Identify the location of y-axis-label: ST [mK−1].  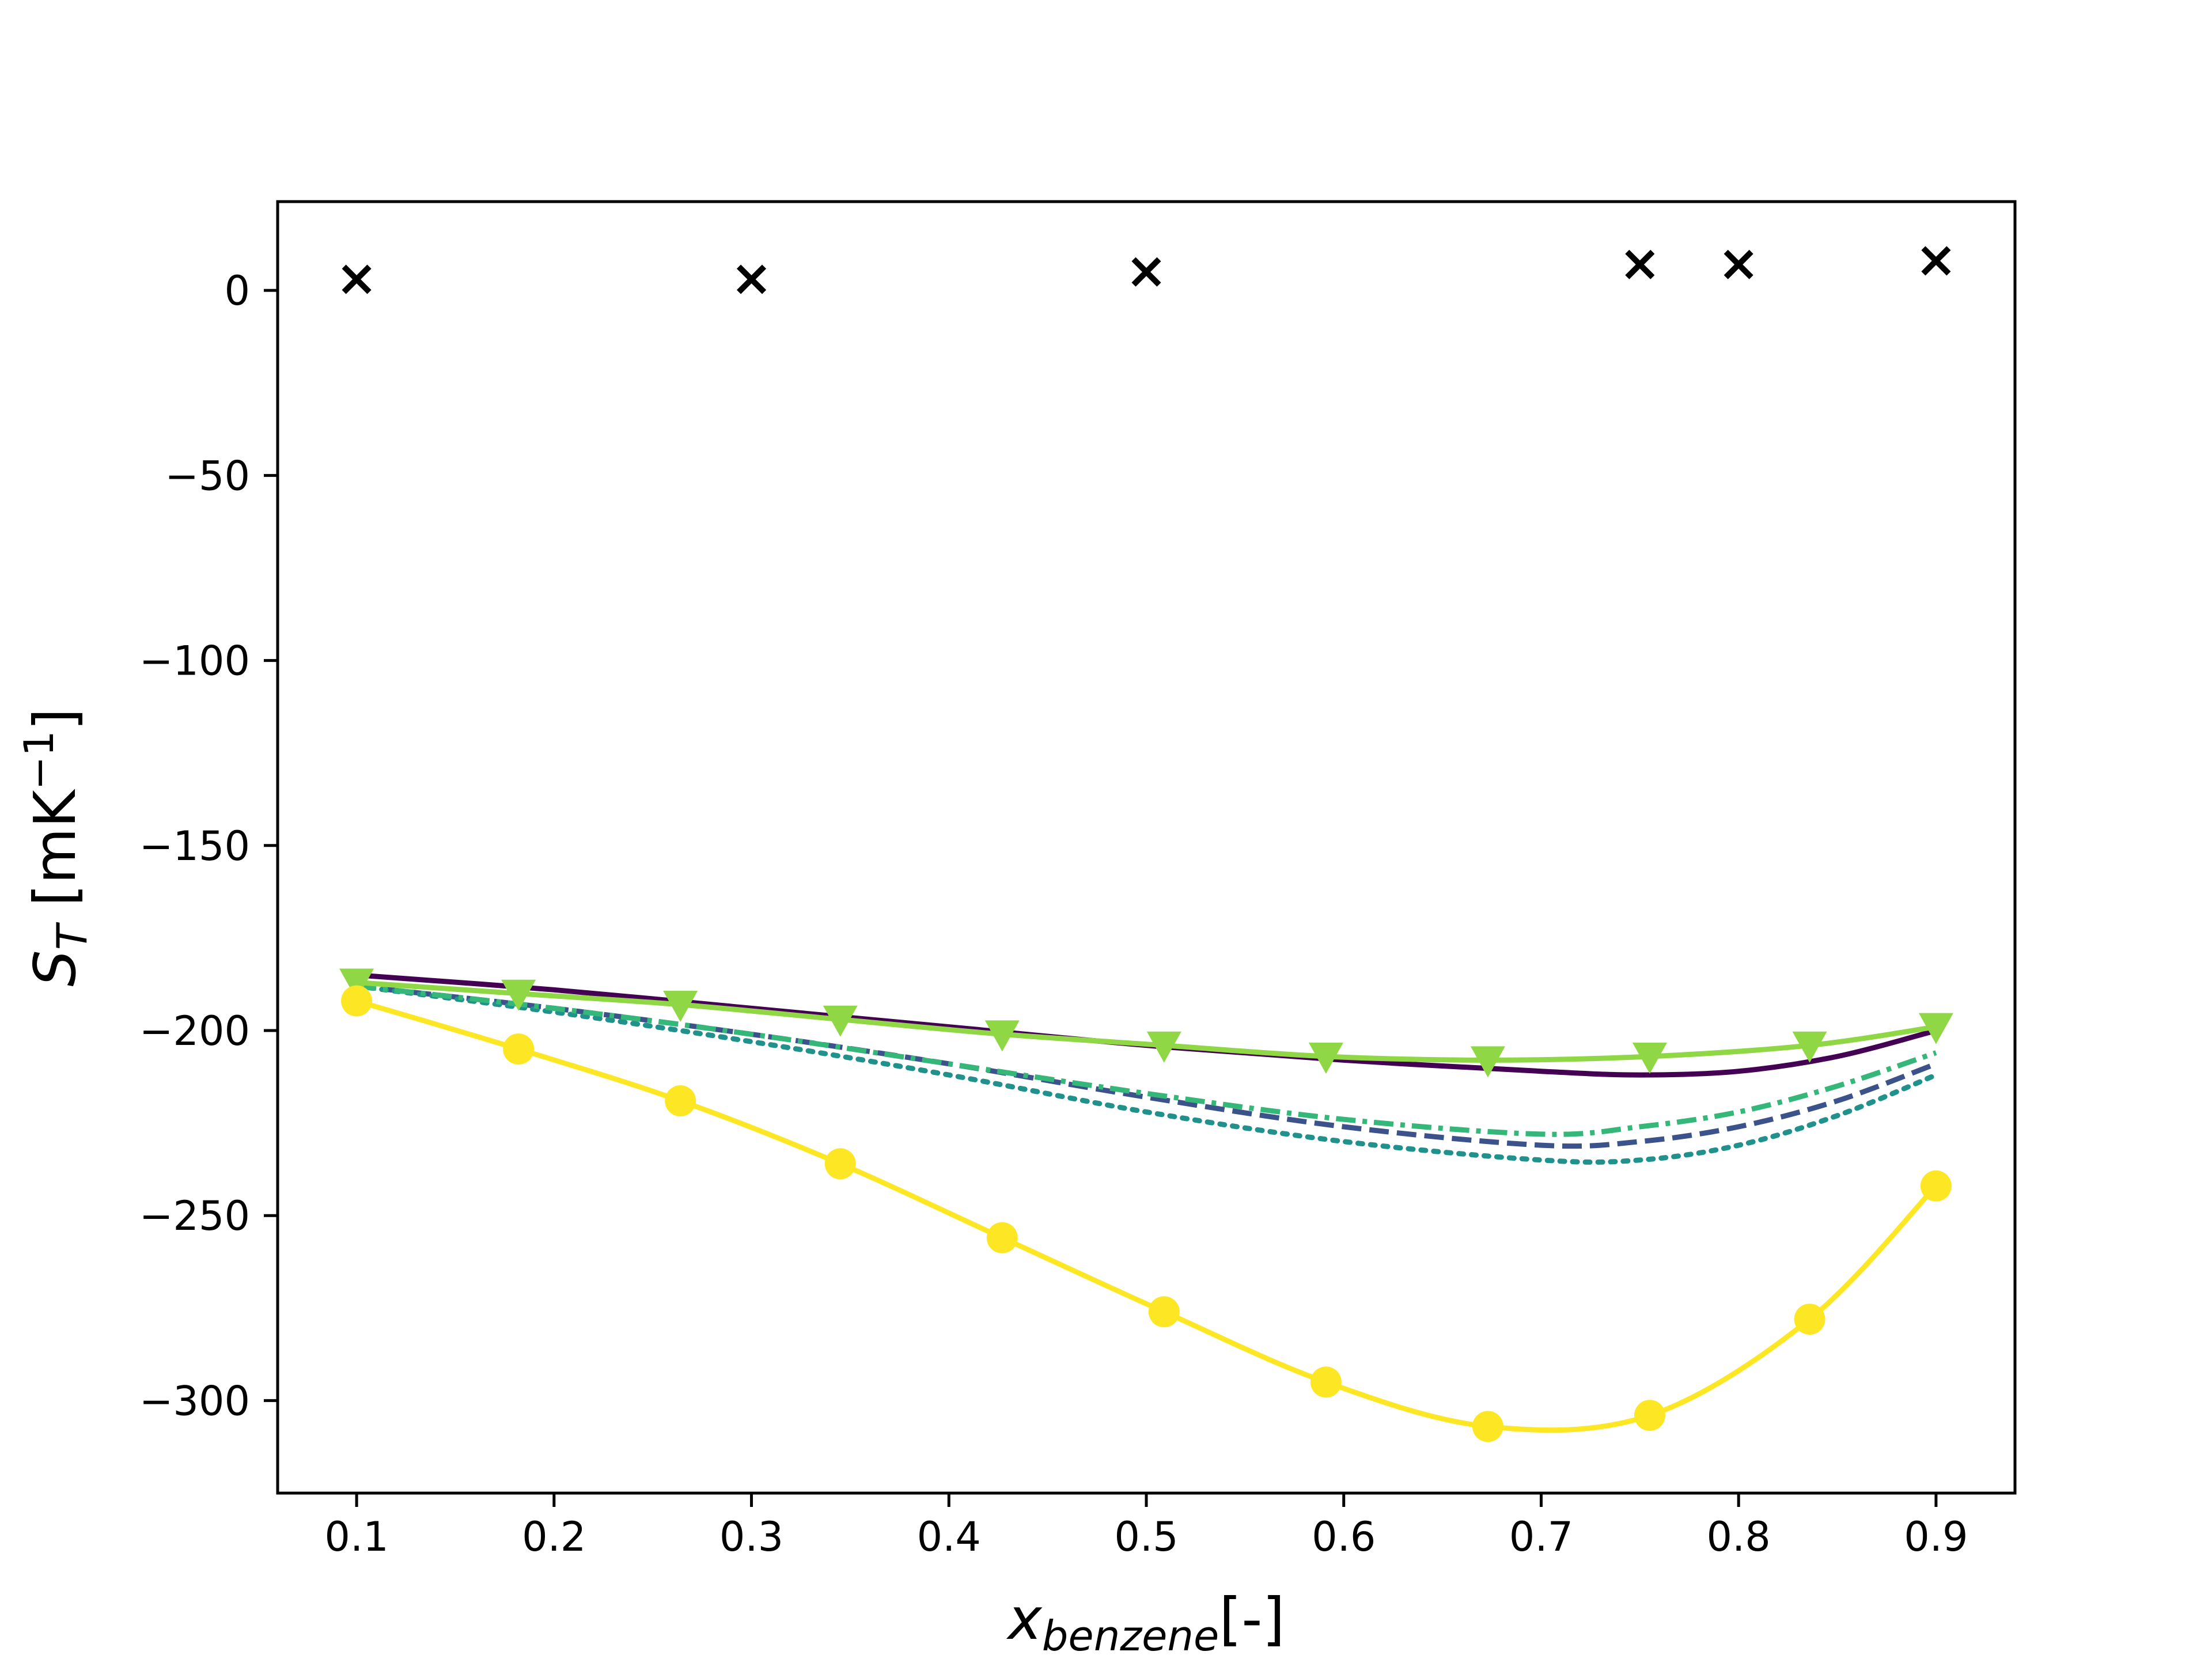
(56, 847).